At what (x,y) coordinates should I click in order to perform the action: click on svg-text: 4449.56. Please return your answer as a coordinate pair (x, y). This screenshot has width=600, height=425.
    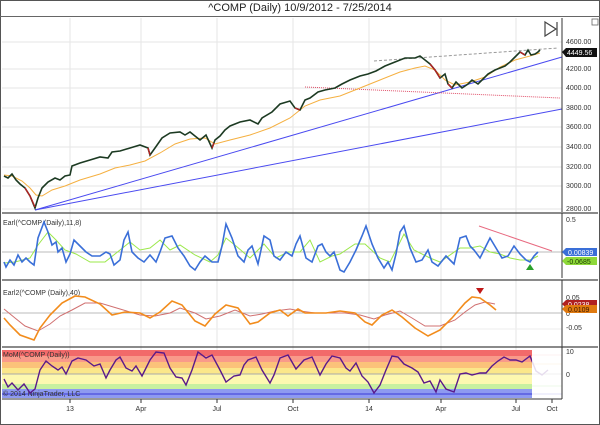
    Looking at the image, I should click on (579, 53).